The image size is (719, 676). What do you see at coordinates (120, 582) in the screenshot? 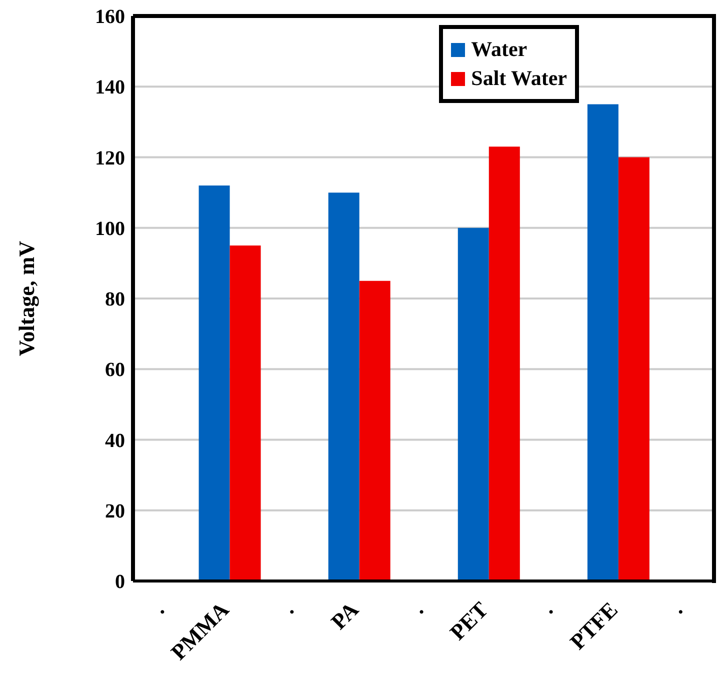
I see `y-tick-label: 0` at bounding box center [120, 582].